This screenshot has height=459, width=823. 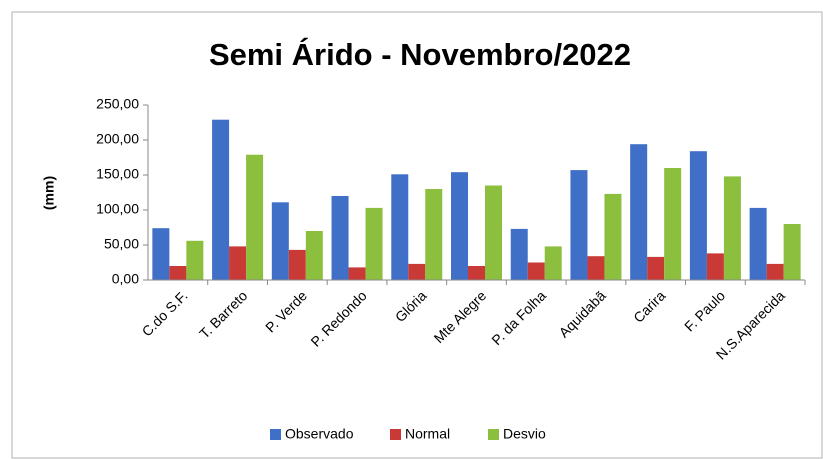 What do you see at coordinates (117, 209) in the screenshot?
I see `y-tick-label: 100,00` at bounding box center [117, 209].